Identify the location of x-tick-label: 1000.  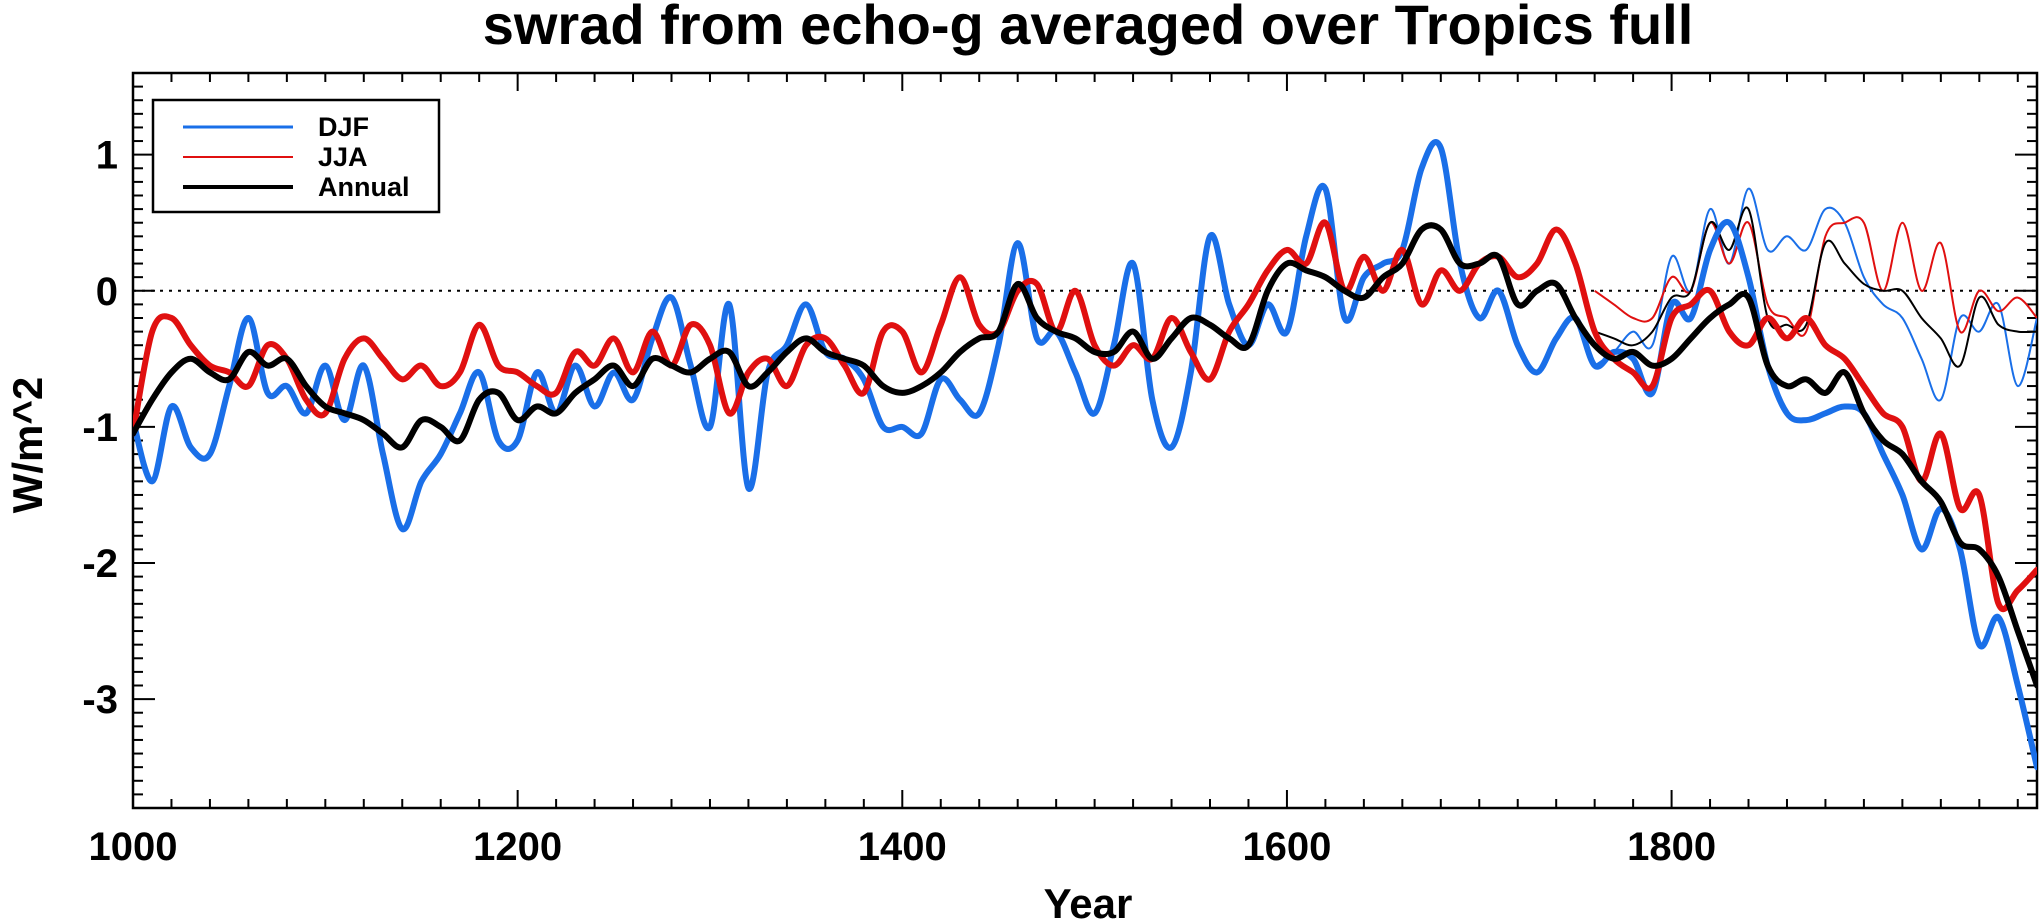
(133, 847).